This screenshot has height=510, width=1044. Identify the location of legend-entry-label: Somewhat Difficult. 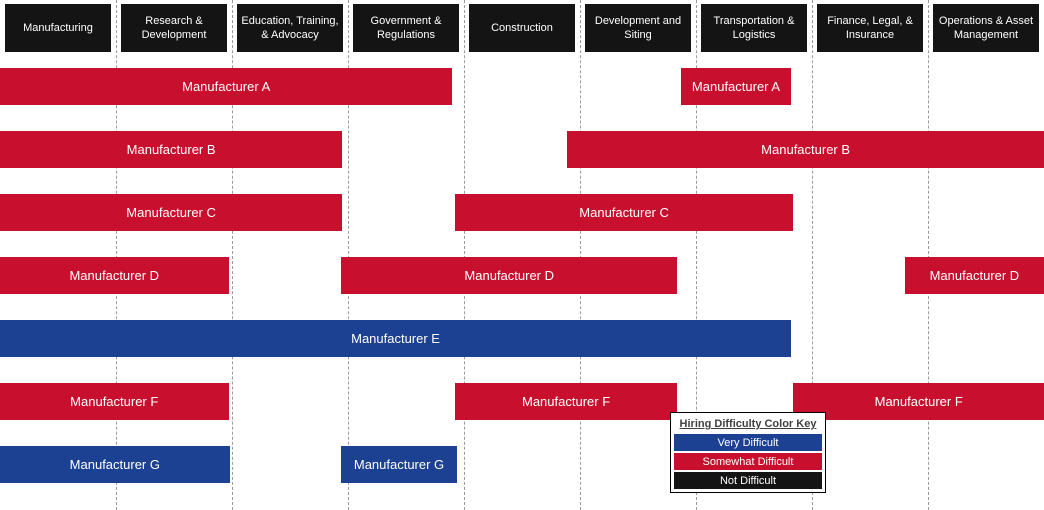
(748, 461).